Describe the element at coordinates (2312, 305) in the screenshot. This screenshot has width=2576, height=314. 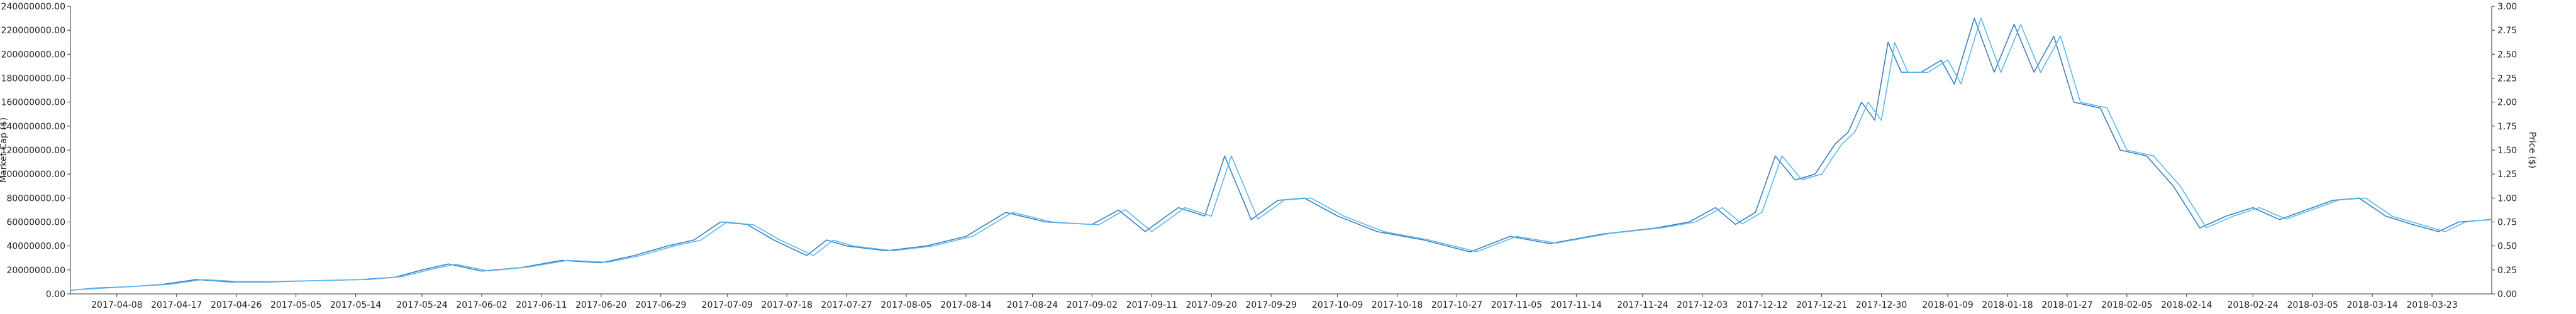
I see `x-axis-tick-label: 2018-03-05` at that location.